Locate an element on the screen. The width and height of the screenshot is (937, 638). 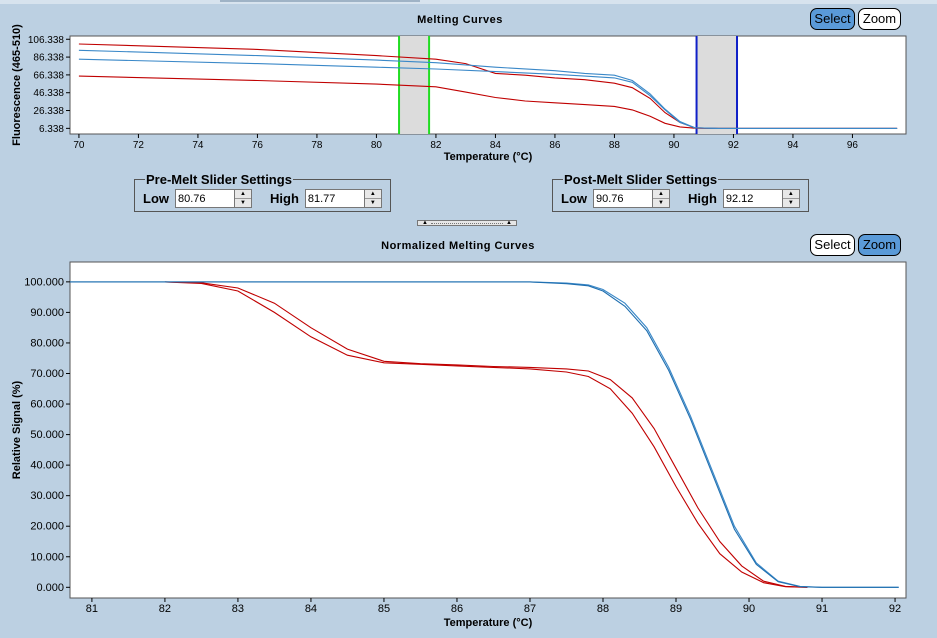
post-melt-low-up-icon: ▲ is located at coordinates (661, 194).